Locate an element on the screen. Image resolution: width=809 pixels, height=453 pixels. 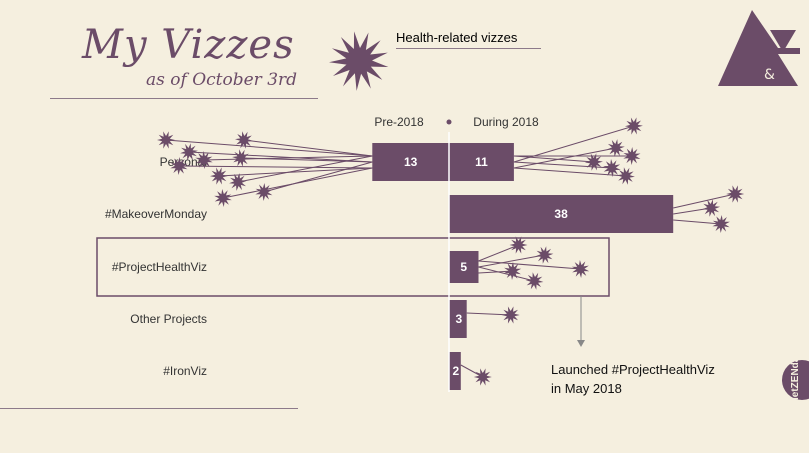
bar-during-2018-ironviz is located at coordinates (455, 371).